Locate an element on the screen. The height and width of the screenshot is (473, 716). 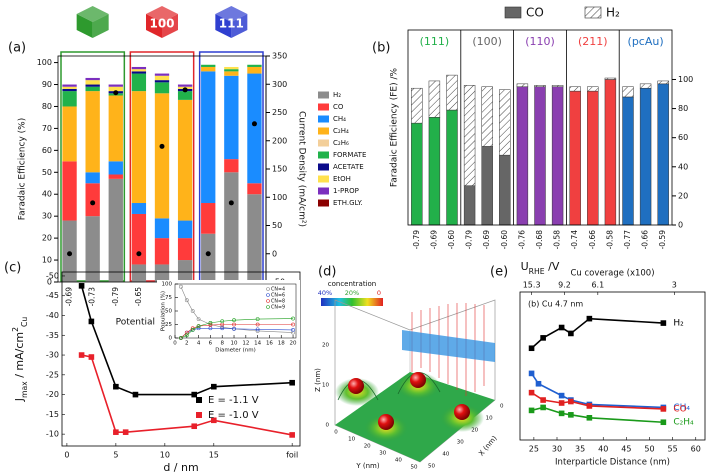
legend-label: FORMATE is located at coordinates (349, 155).